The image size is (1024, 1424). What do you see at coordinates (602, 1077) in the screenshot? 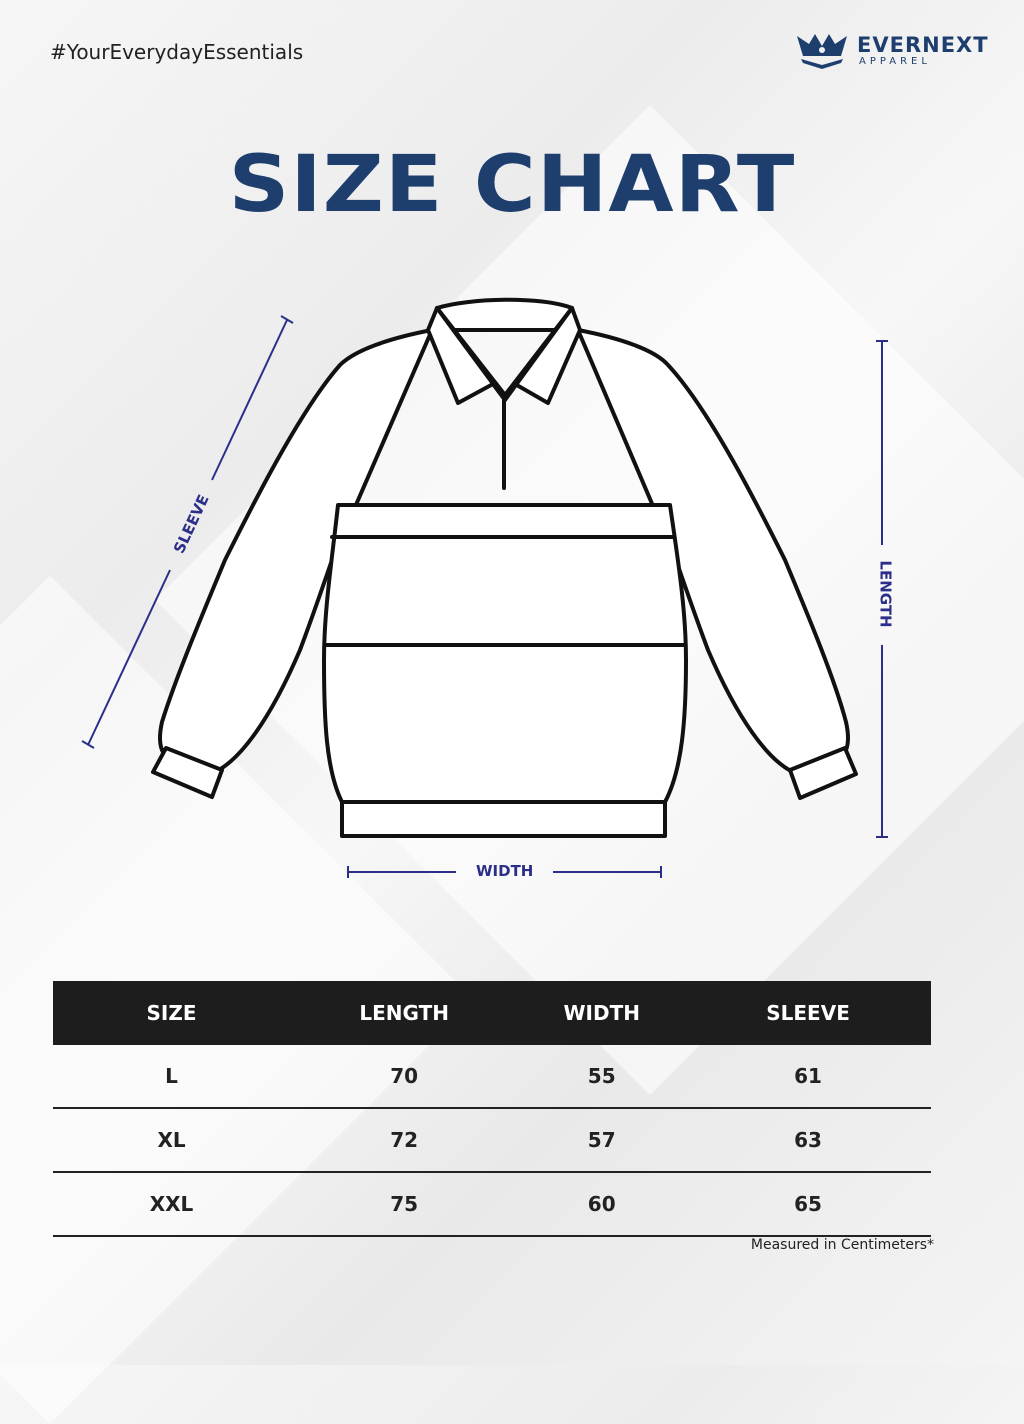
I see `cell-width: 55` at bounding box center [602, 1077].